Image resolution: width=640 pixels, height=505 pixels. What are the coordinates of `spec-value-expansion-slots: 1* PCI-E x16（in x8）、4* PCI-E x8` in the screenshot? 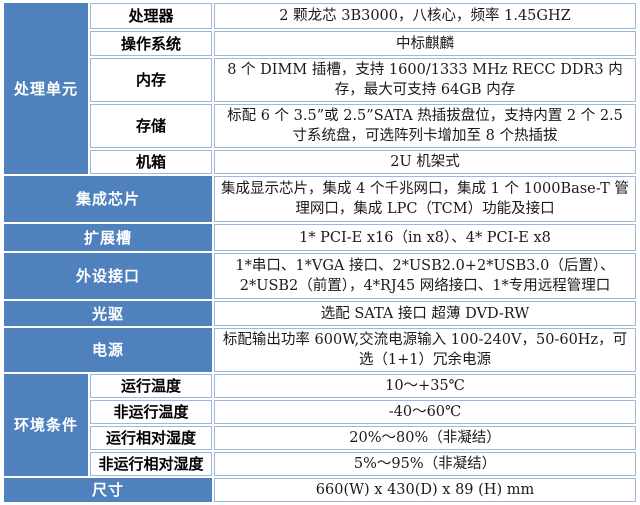 It's located at (425, 237).